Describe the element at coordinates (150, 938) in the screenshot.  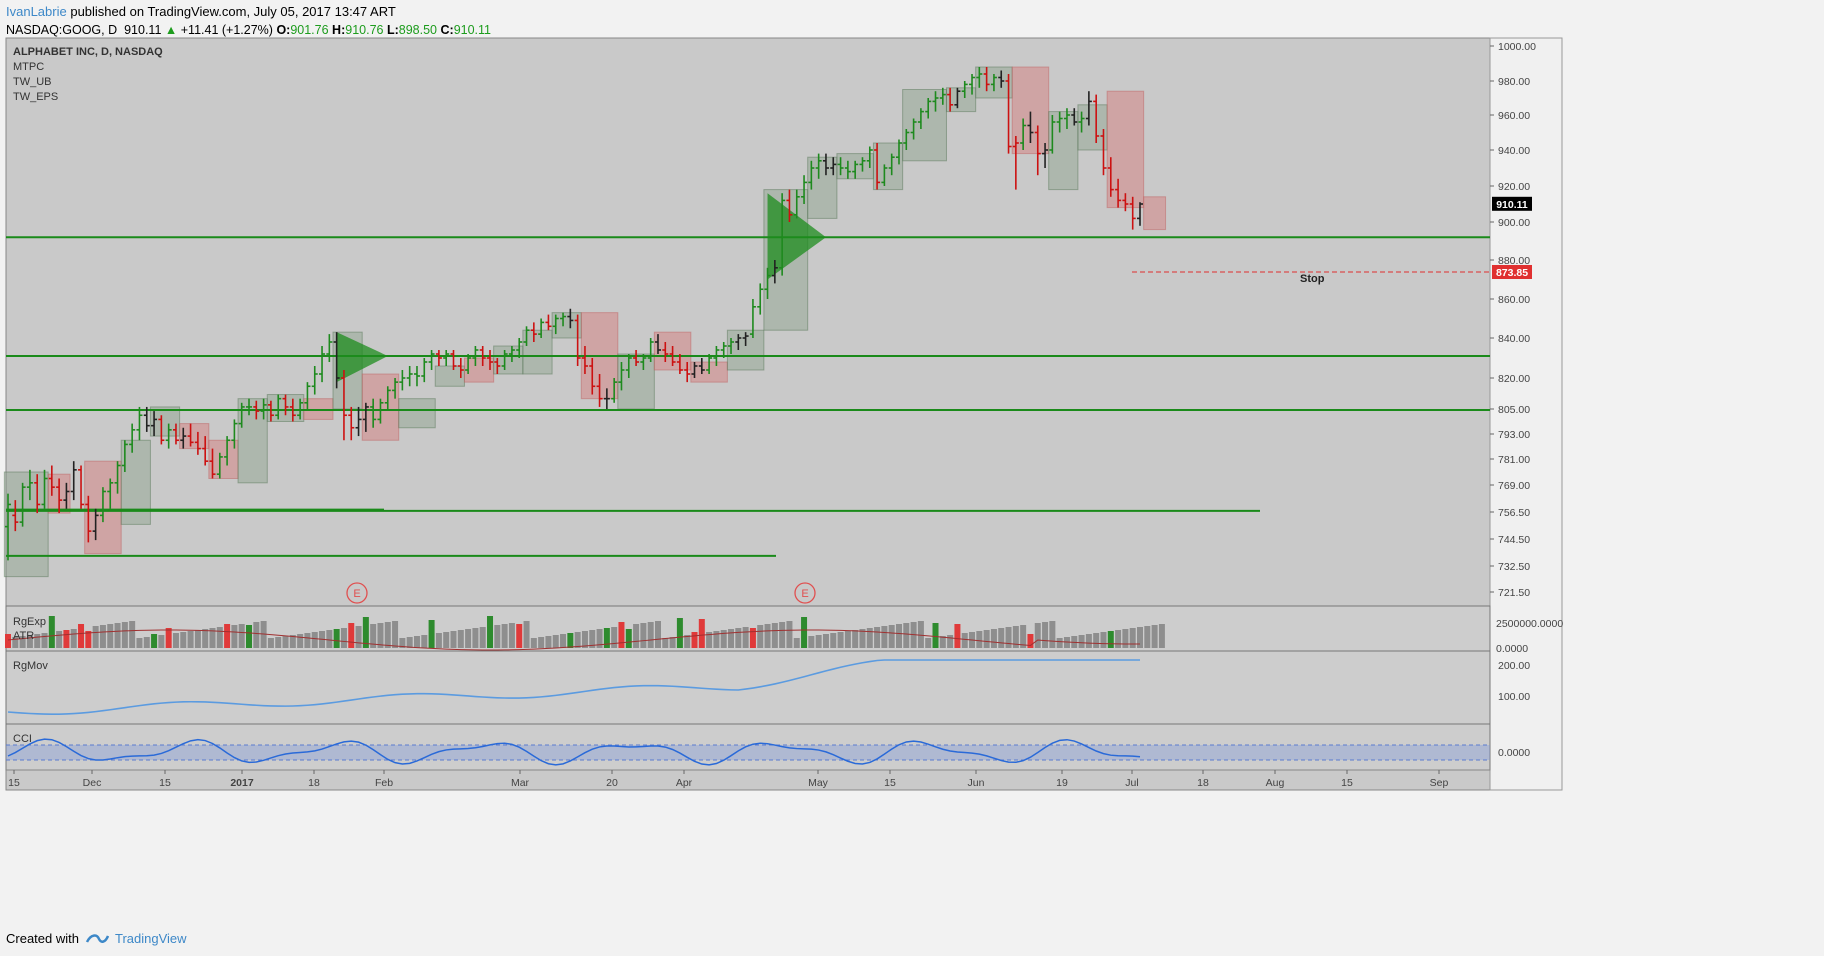
I see `tradingview-link: TradingView` at that location.